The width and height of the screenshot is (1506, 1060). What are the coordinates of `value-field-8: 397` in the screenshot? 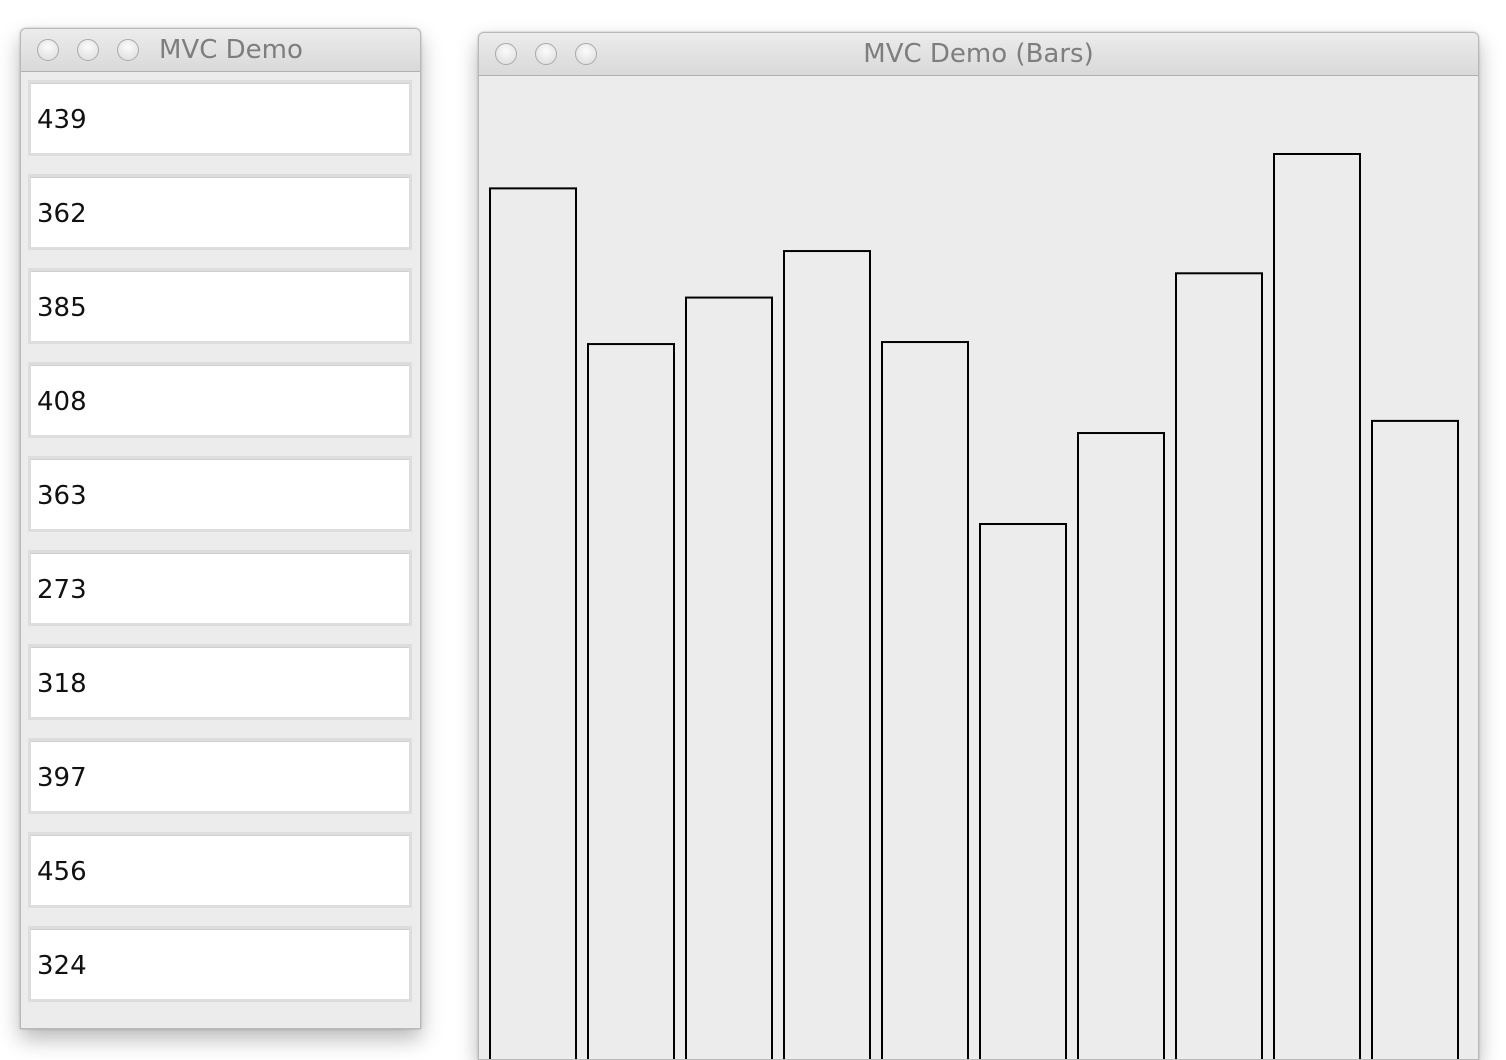 It's located at (220, 776).